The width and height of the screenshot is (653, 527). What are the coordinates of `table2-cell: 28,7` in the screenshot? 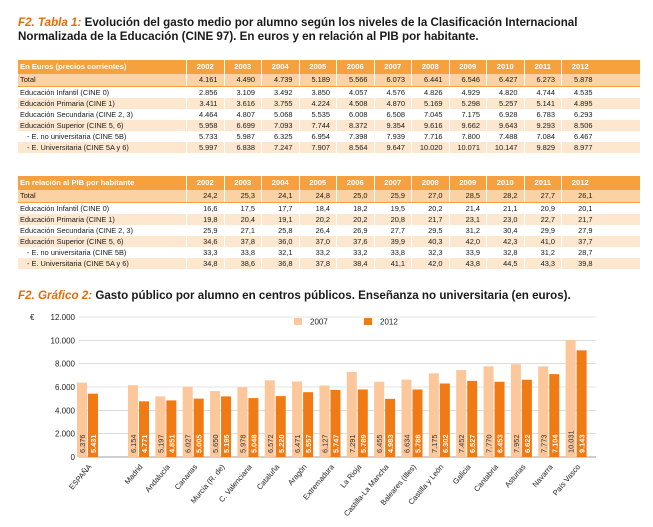 It's located at (580, 252).